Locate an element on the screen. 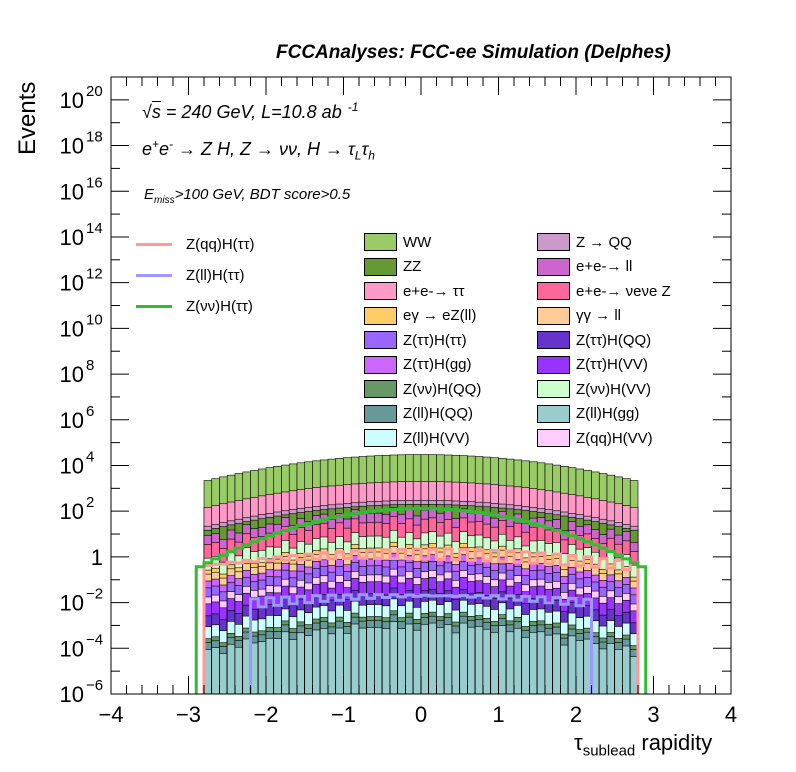 This screenshot has width=796, height=772. bar-z-ll-h-gg--38 is located at coordinates (502, 660).